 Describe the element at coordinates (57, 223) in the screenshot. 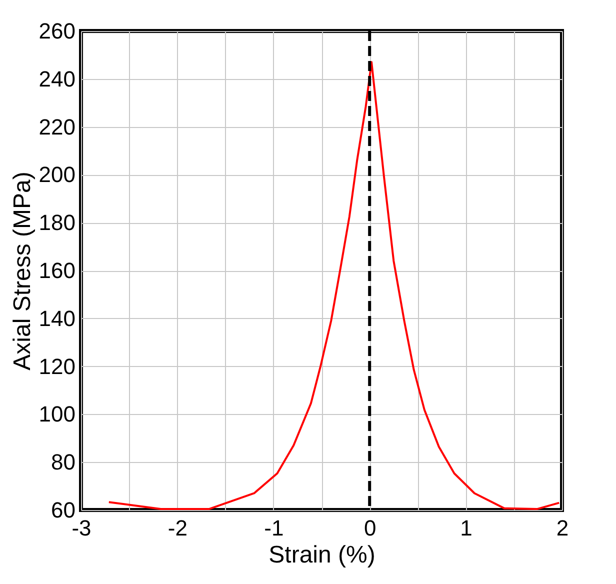

I see `y-tick-label: 180` at that location.